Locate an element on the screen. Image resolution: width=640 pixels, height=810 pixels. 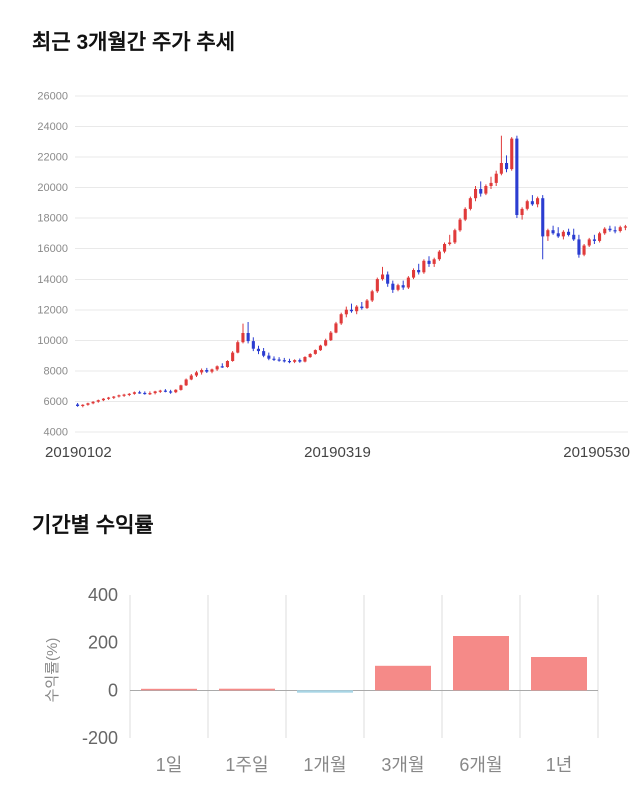
return-bar is located at coordinates (481, 663).